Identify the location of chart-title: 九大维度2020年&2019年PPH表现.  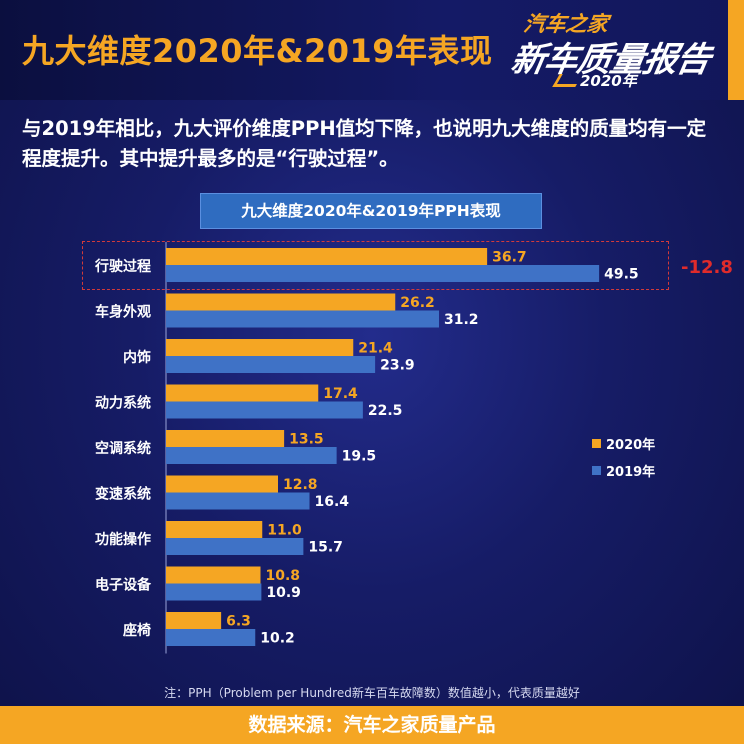
(371, 211).